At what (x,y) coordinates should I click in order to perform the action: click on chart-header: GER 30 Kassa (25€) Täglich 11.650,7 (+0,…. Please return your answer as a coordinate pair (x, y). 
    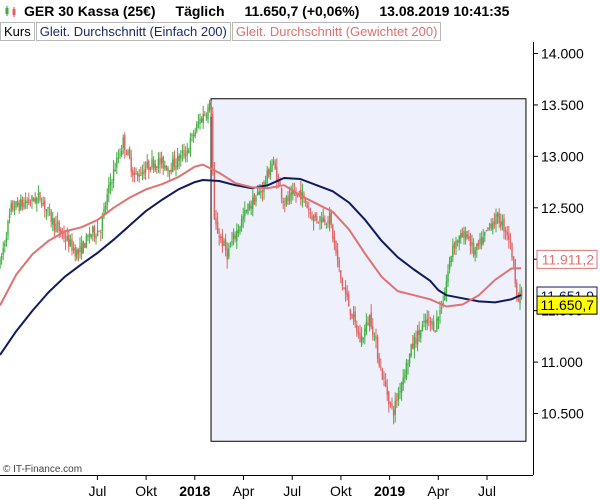
    Looking at the image, I should click on (300, 11).